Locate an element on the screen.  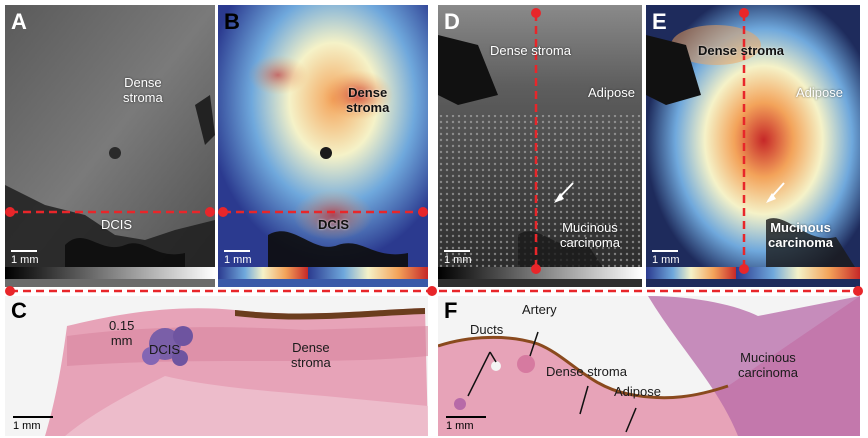
panel-c-image is located at coordinates (236, 372).